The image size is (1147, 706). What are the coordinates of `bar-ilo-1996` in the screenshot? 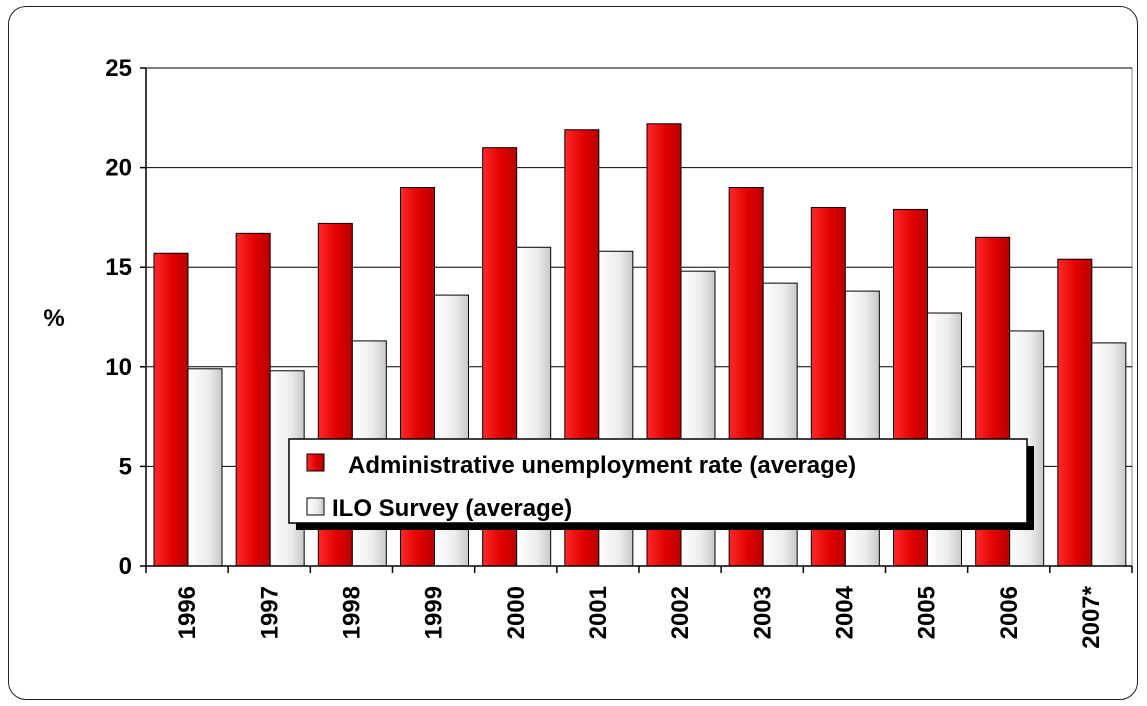 It's located at (205, 467).